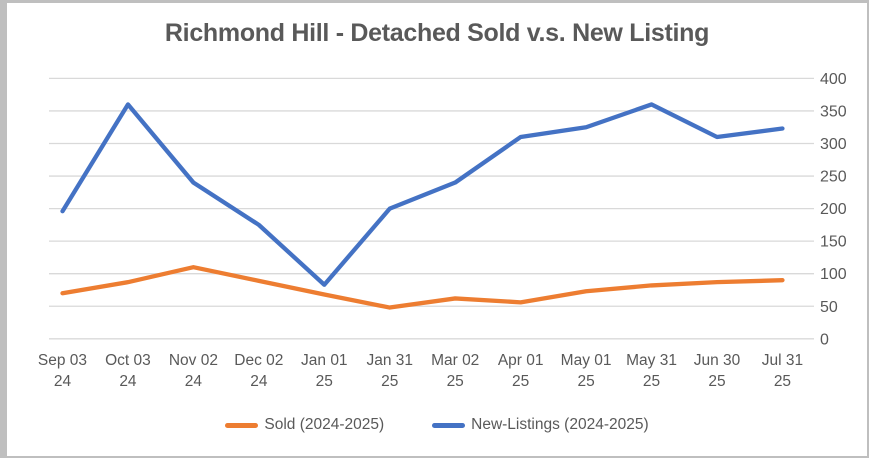 The image size is (869, 458). I want to click on x-axis-tick-label: Mar 02 25, so click(455, 371).